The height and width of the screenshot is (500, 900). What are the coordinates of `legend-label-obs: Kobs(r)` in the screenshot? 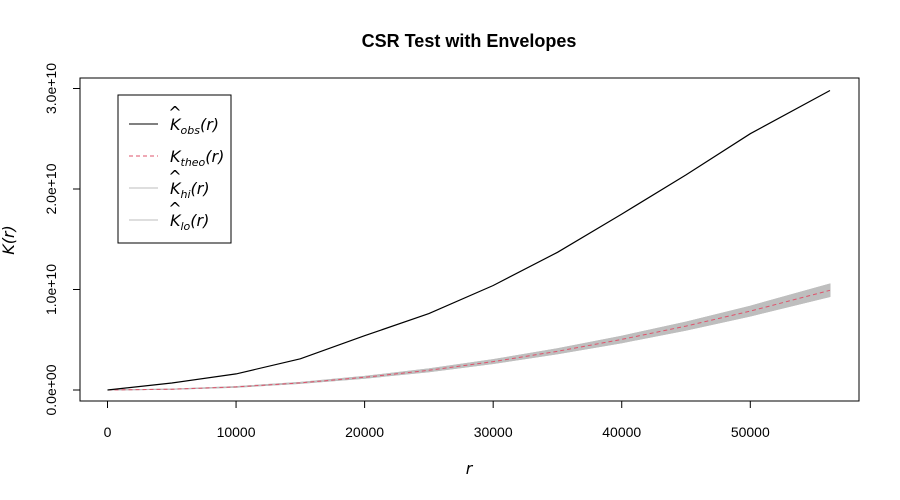 It's located at (194, 126).